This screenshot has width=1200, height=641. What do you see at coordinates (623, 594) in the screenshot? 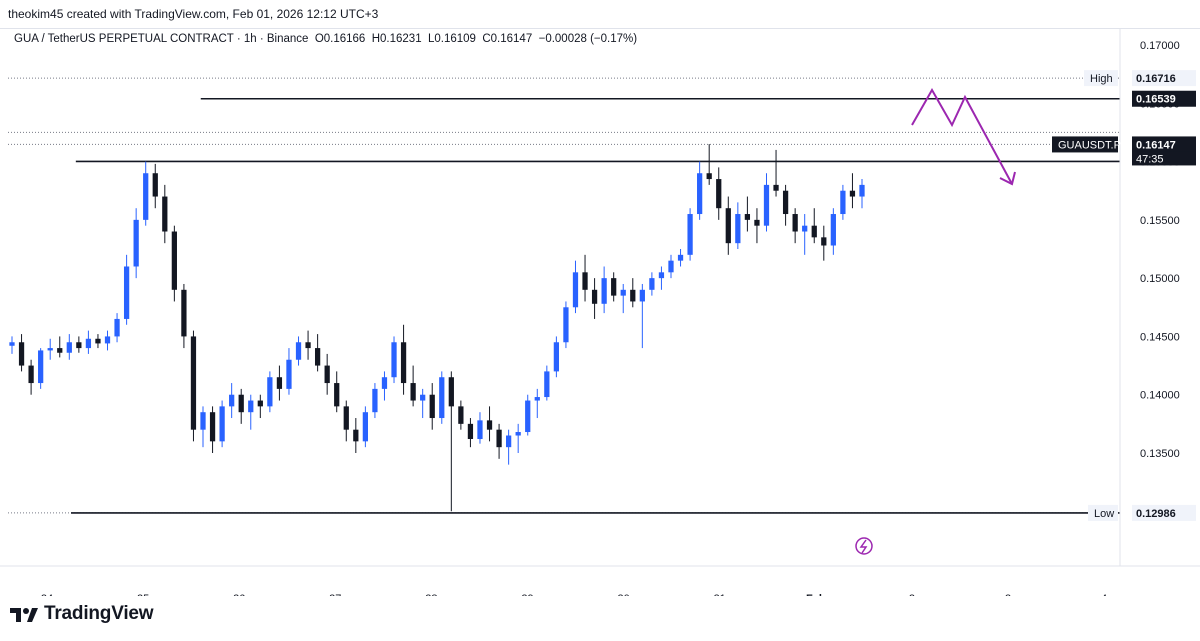
I see `time-tick-label: 30` at bounding box center [623, 594].